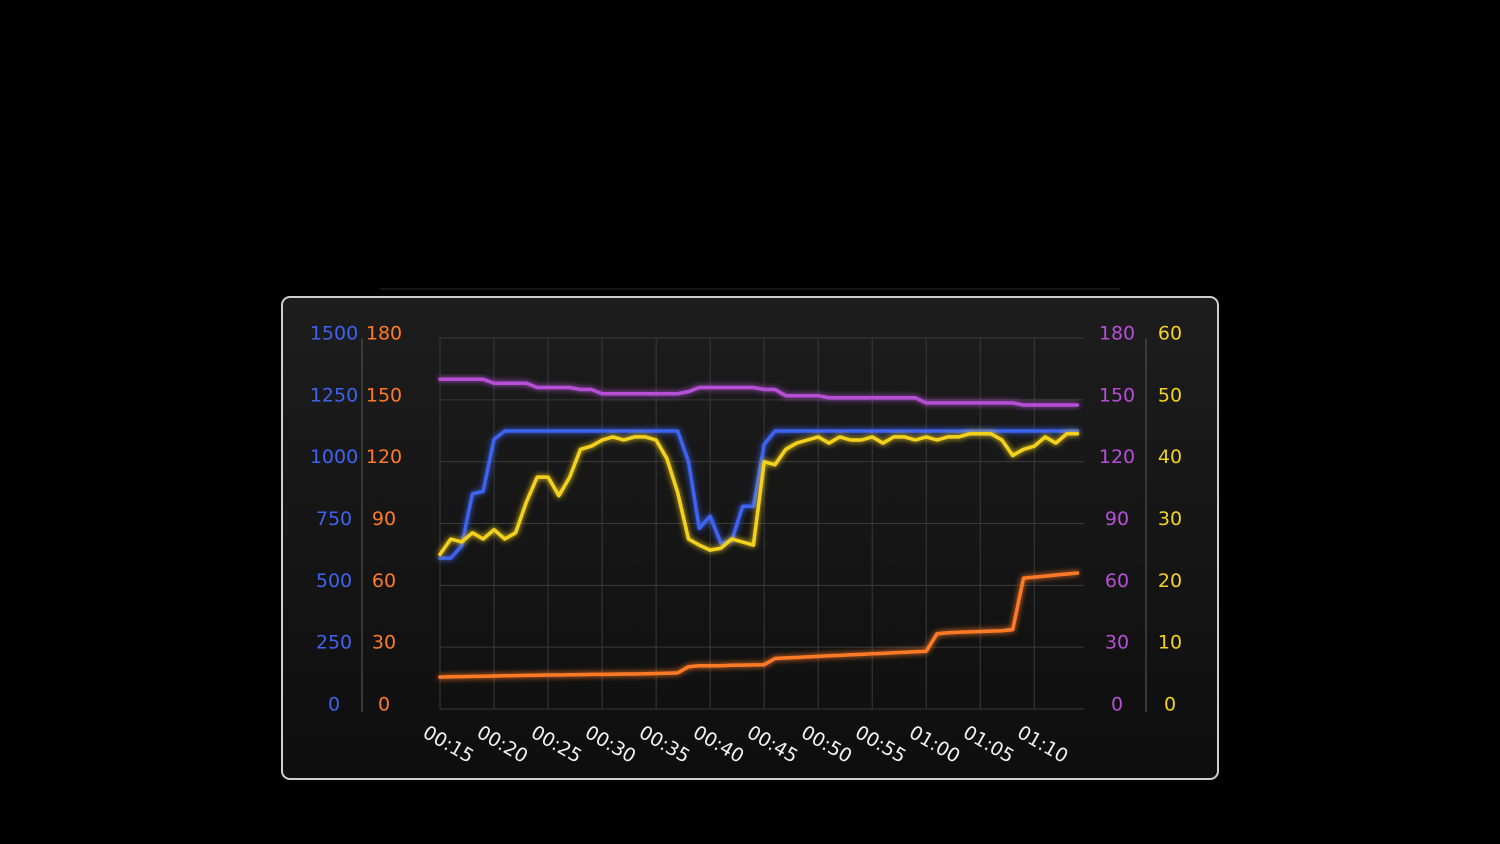 This screenshot has height=844, width=1500. Describe the element at coordinates (1117, 705) in the screenshot. I see `y3-tick-label: 0` at that location.